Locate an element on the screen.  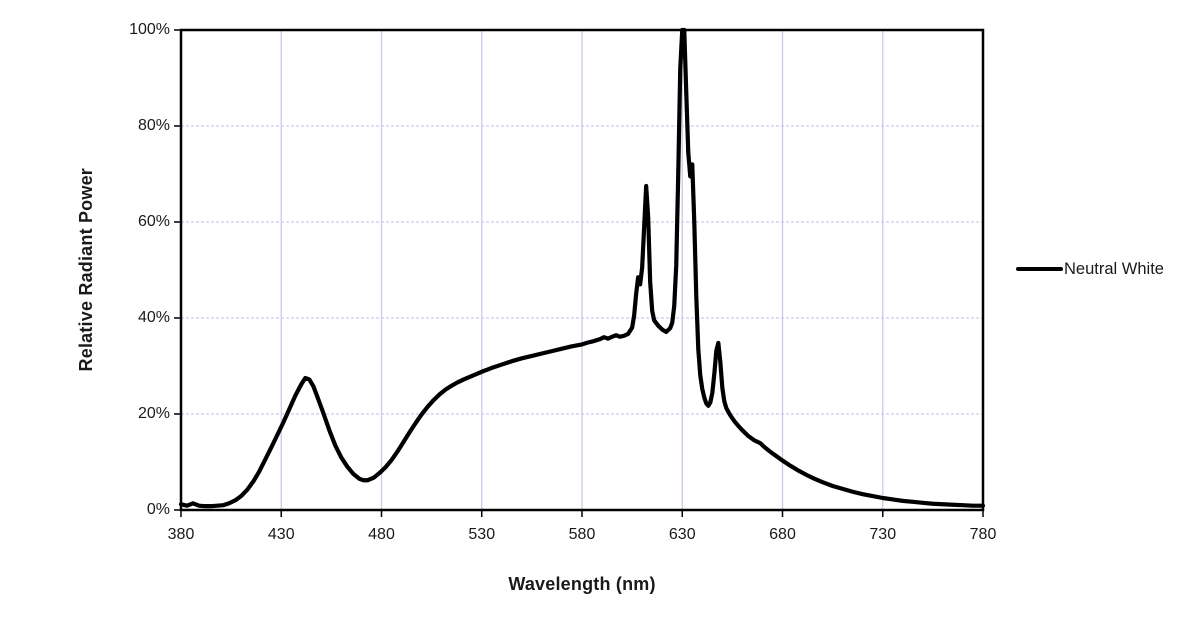
y-tick-label: 80% is located at coordinates (153, 125).